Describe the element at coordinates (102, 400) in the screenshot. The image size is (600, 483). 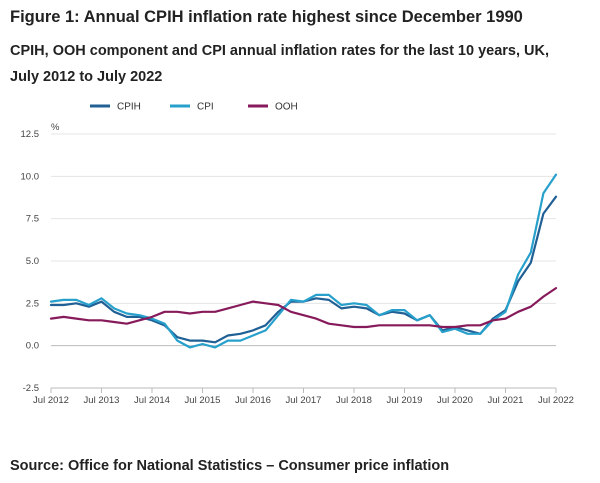
I see `x-tick-label: Jul 2013` at that location.